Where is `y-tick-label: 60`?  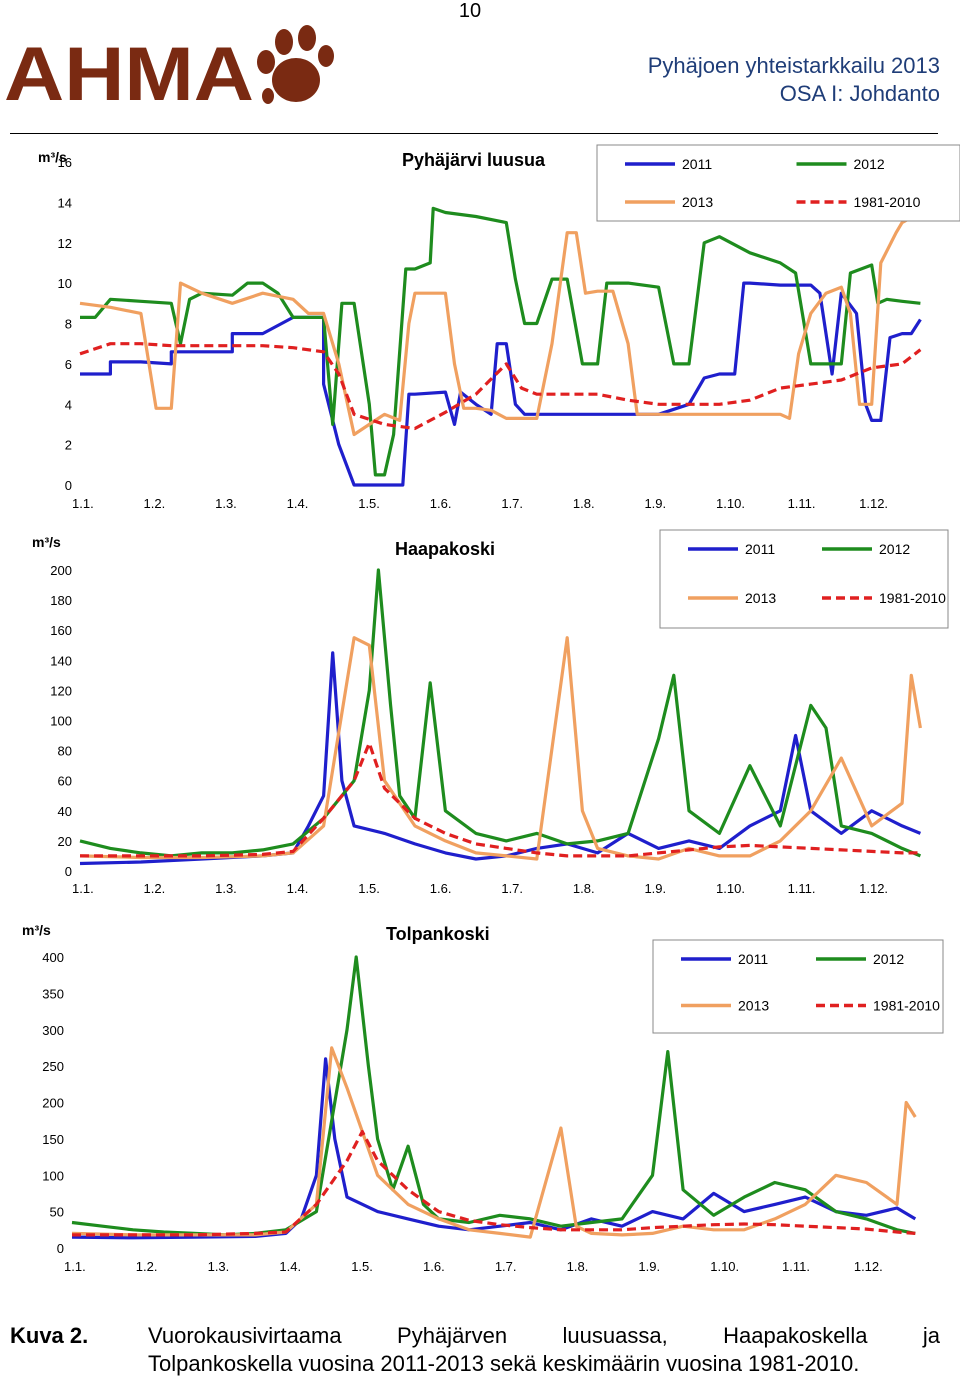
y-tick-label: 60 is located at coordinates (65, 781).